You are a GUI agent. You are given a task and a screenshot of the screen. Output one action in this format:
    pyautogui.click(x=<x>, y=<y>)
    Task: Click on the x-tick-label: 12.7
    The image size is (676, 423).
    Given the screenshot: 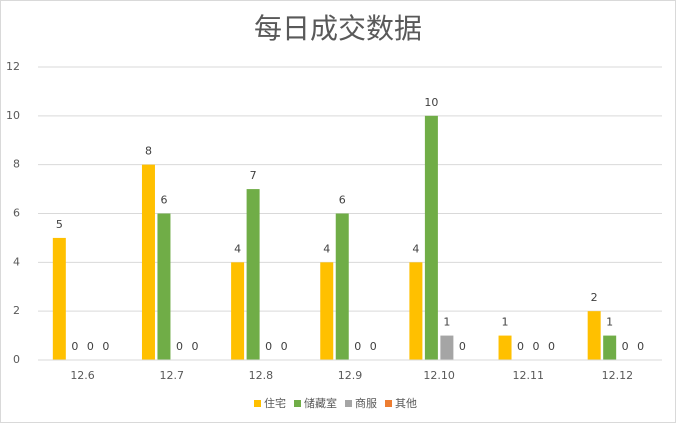 What is the action you would take?
    pyautogui.click(x=171, y=375)
    